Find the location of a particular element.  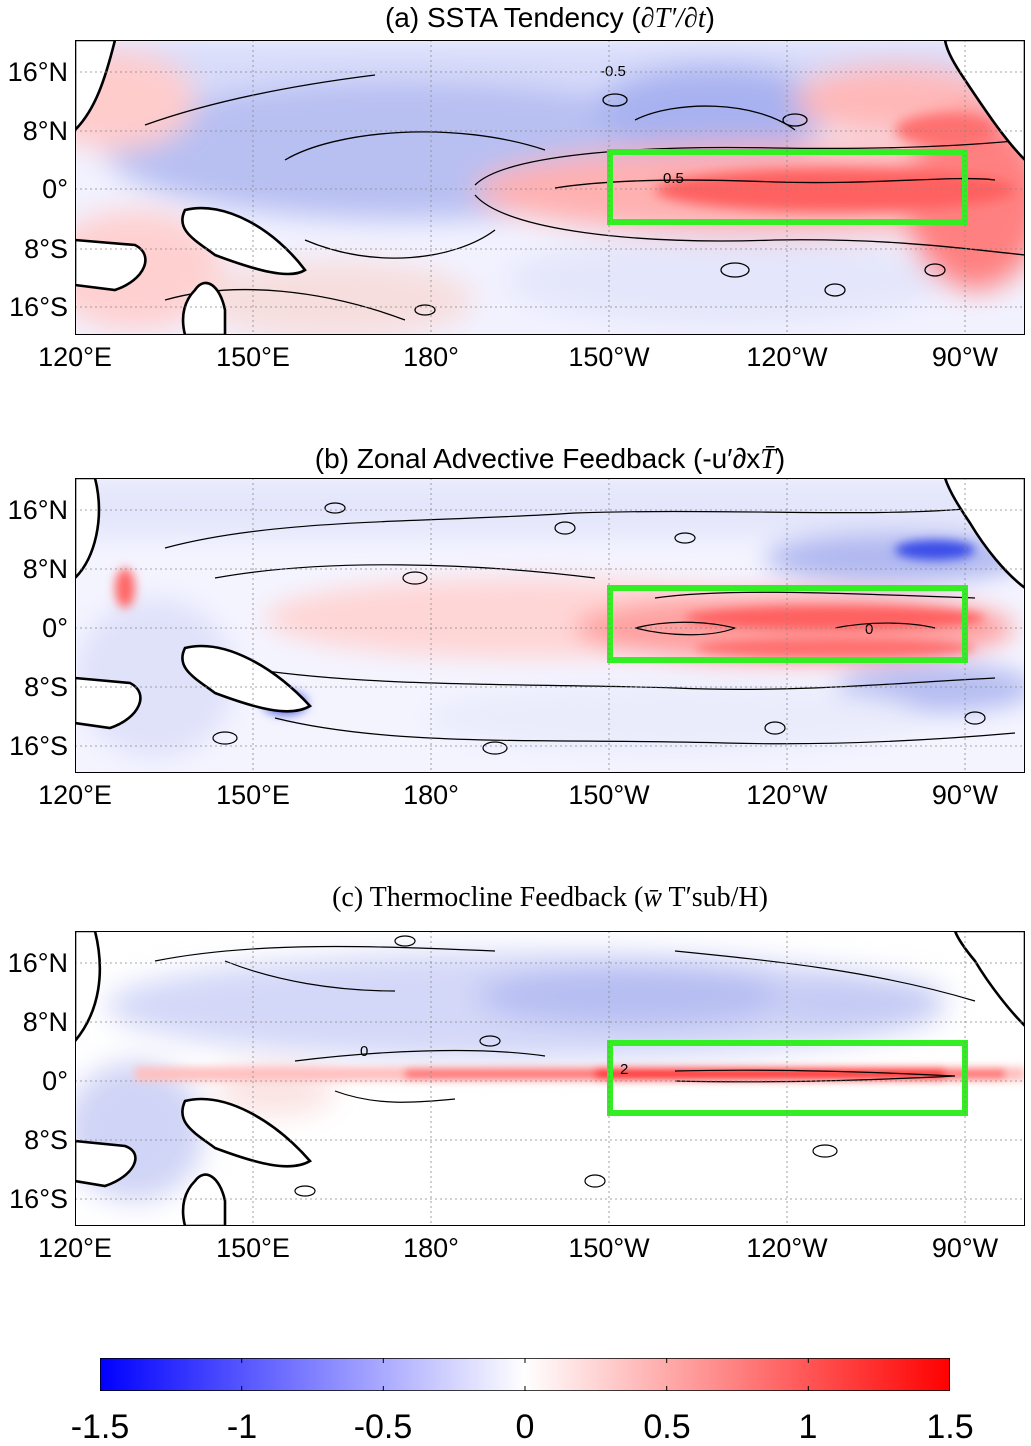

lon-label-120w-c: 120°W is located at coordinates (787, 1248).